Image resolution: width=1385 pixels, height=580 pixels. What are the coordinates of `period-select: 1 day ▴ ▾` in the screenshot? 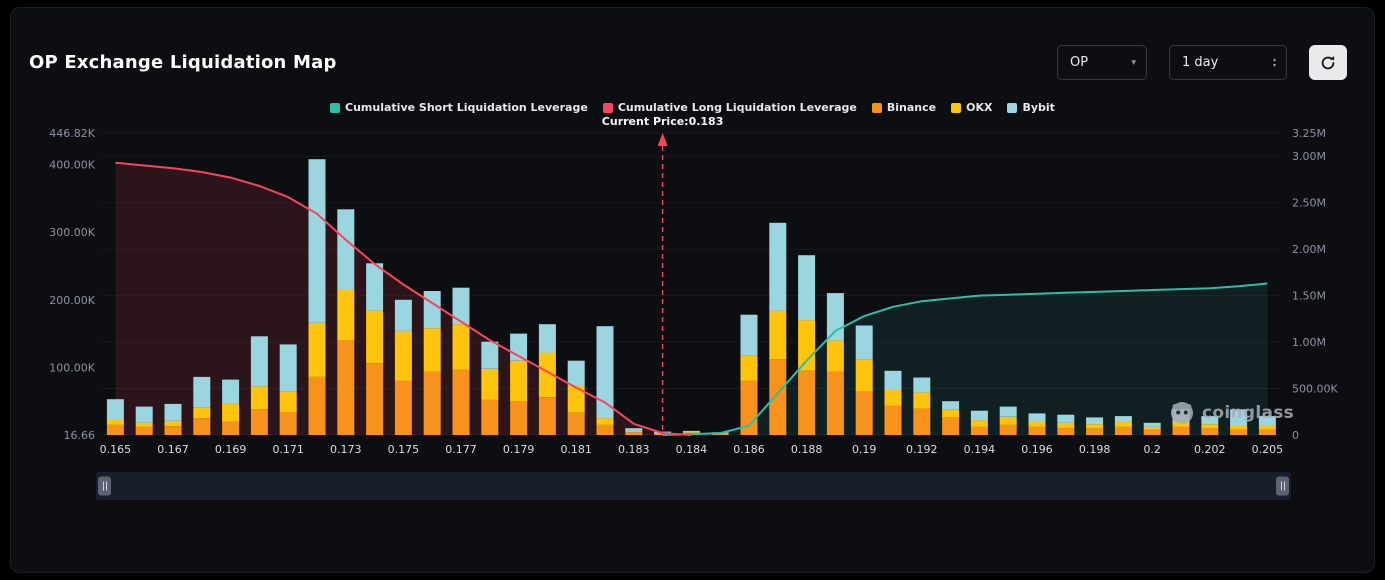 It's located at (1228, 62).